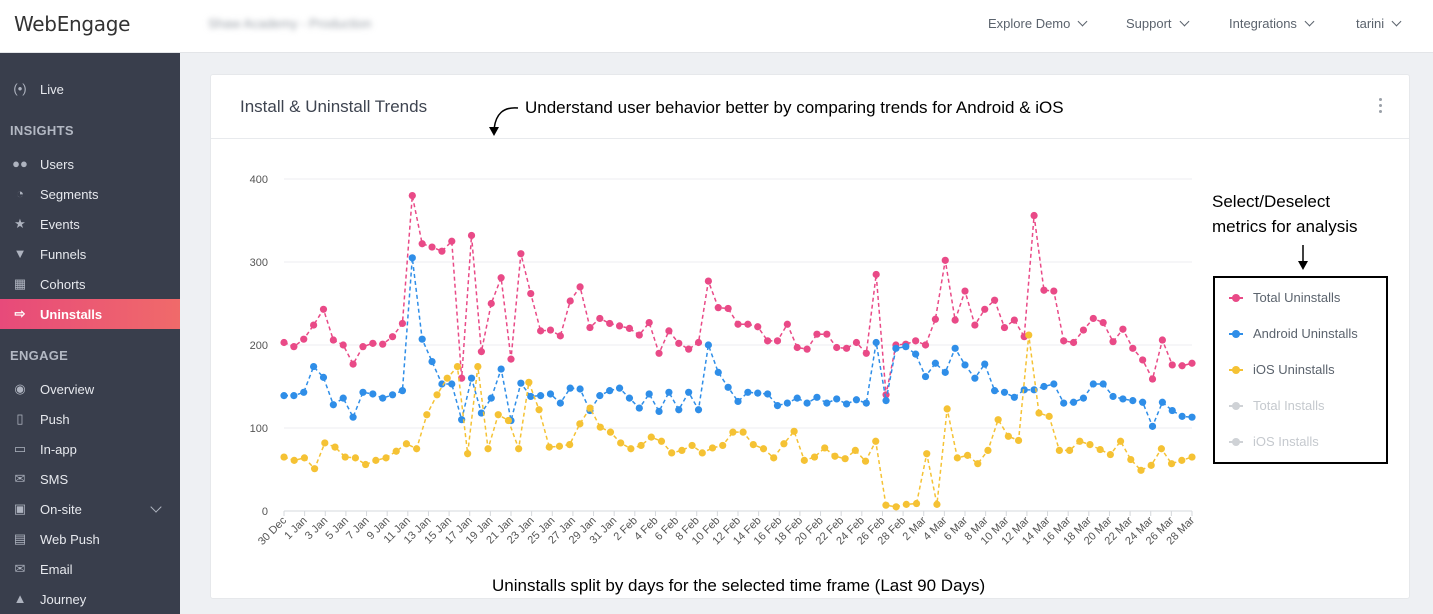  I want to click on sidebar-item-journey: ▲ Journey, so click(90, 599).